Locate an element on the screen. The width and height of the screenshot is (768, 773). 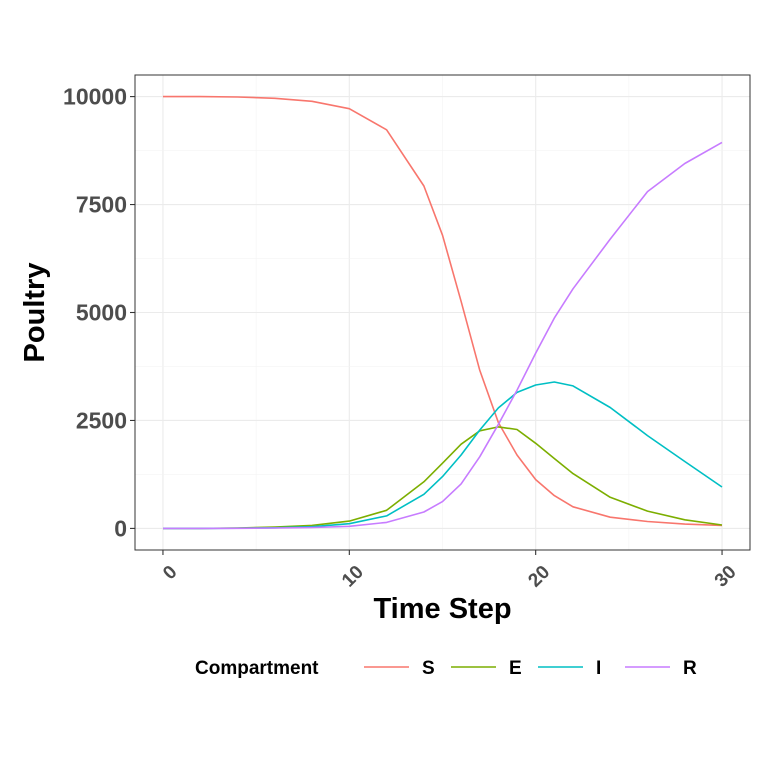
x-axis-title: Time Step is located at coordinates (442, 609).